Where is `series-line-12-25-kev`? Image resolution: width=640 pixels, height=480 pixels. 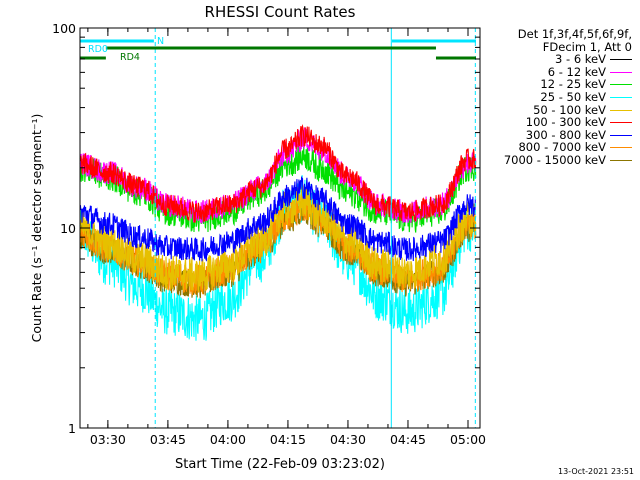 series-line-12-25-kev is located at coordinates (278, 187).